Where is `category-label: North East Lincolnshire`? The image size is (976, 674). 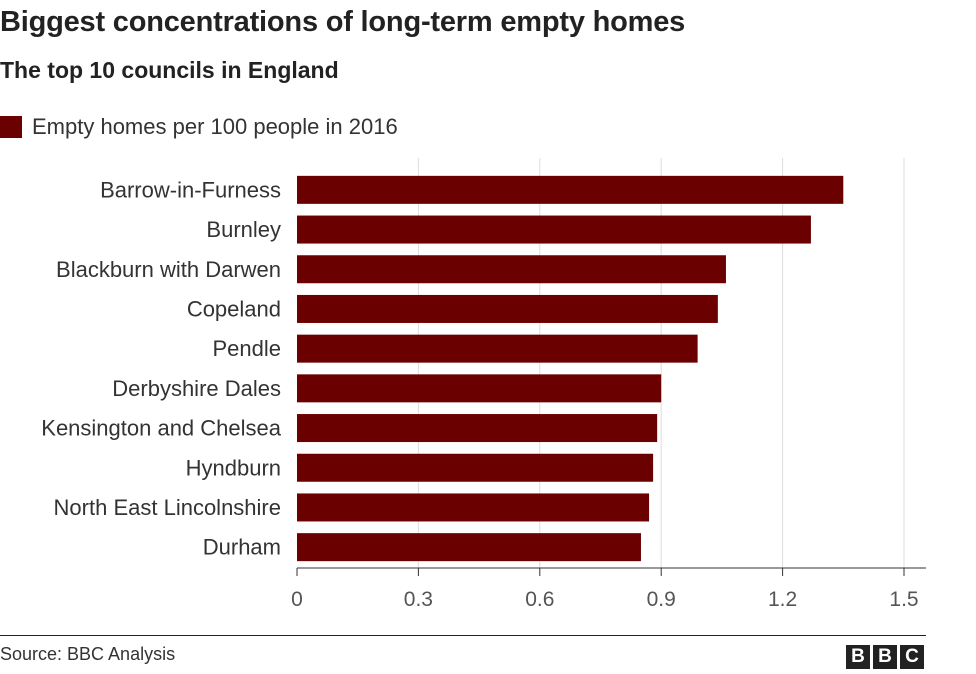 category-label: North East Lincolnshire is located at coordinates (167, 507).